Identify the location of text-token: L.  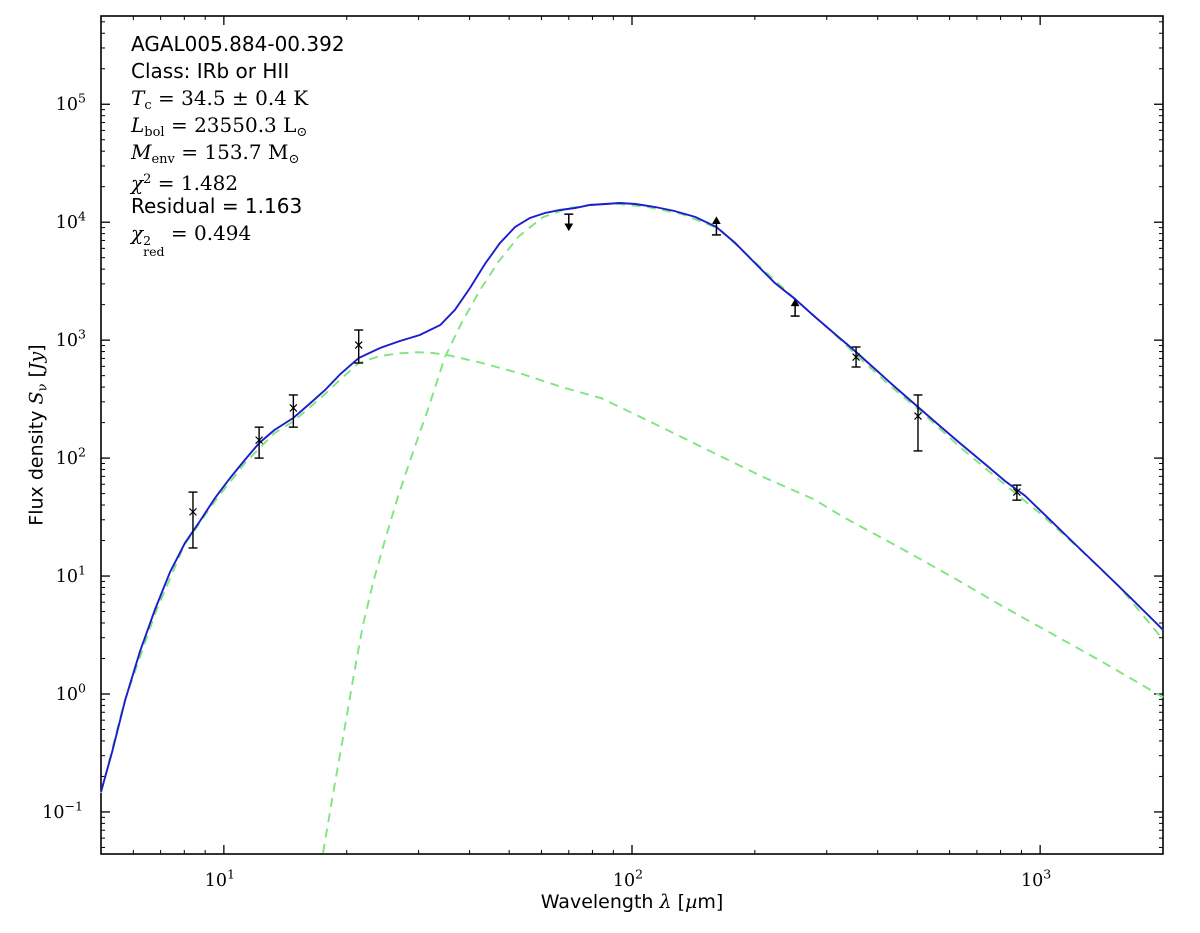
(138, 125).